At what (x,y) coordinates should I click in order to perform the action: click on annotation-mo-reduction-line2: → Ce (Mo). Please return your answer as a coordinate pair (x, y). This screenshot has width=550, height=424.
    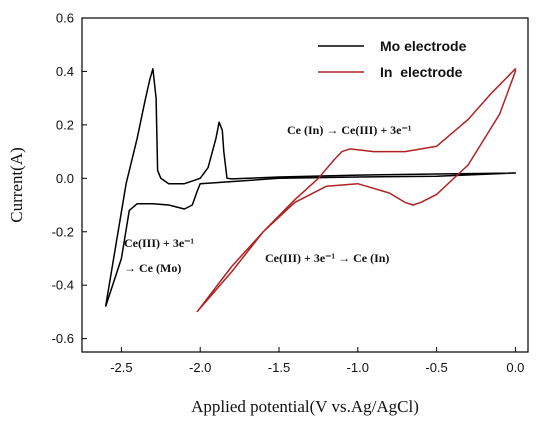
    Looking at the image, I should click on (152, 268).